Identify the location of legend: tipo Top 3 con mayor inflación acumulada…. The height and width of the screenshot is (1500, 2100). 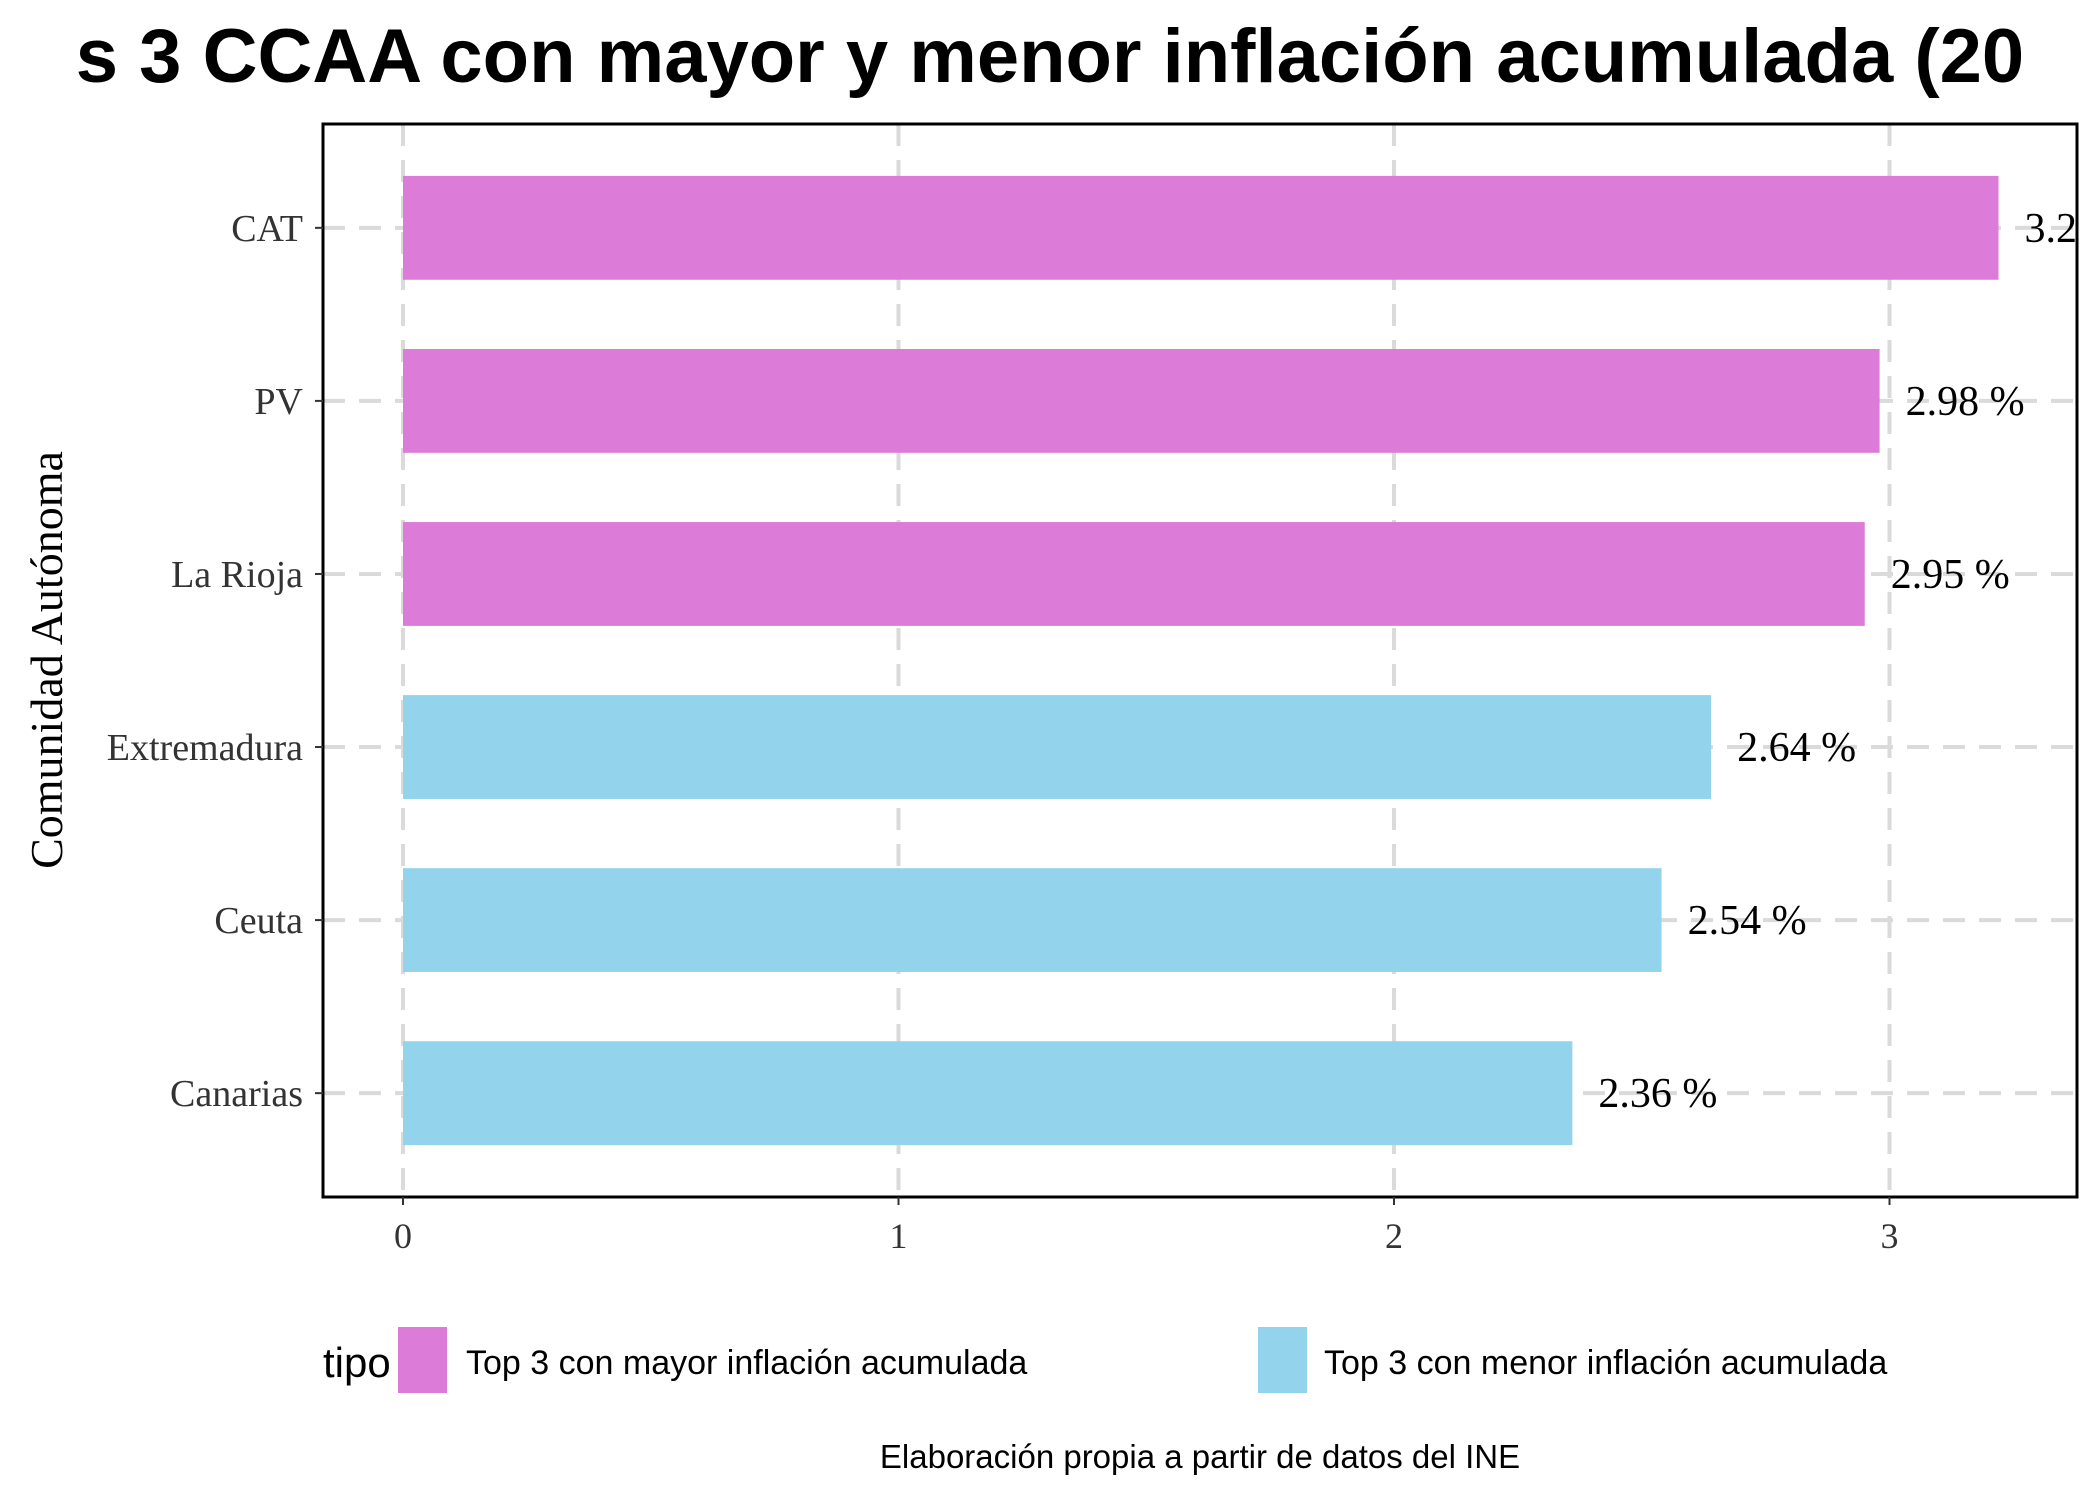
(1105, 1360).